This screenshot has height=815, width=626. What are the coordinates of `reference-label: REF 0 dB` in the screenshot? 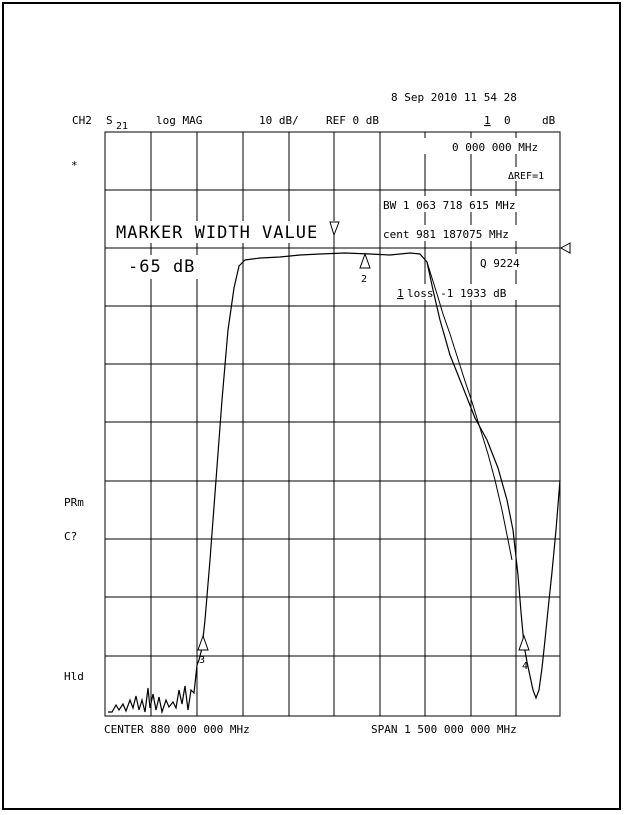 It's located at (352, 120).